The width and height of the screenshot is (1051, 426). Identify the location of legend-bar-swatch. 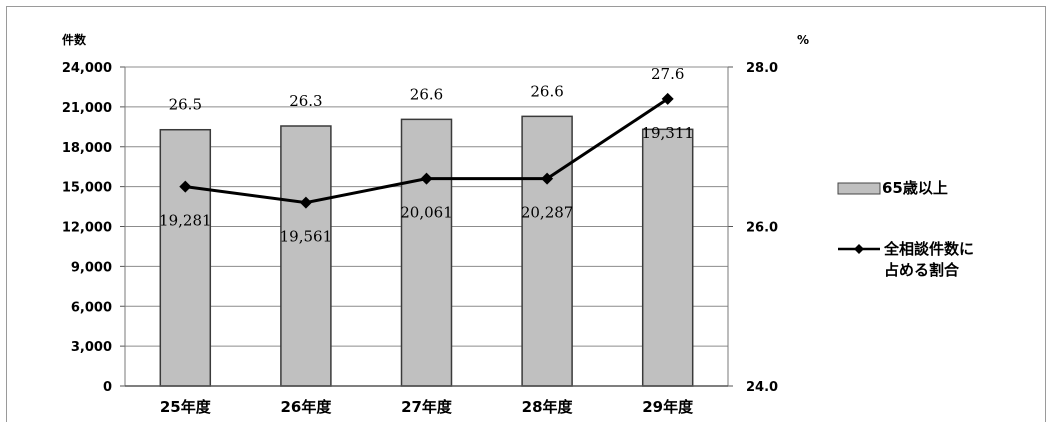
(859, 188).